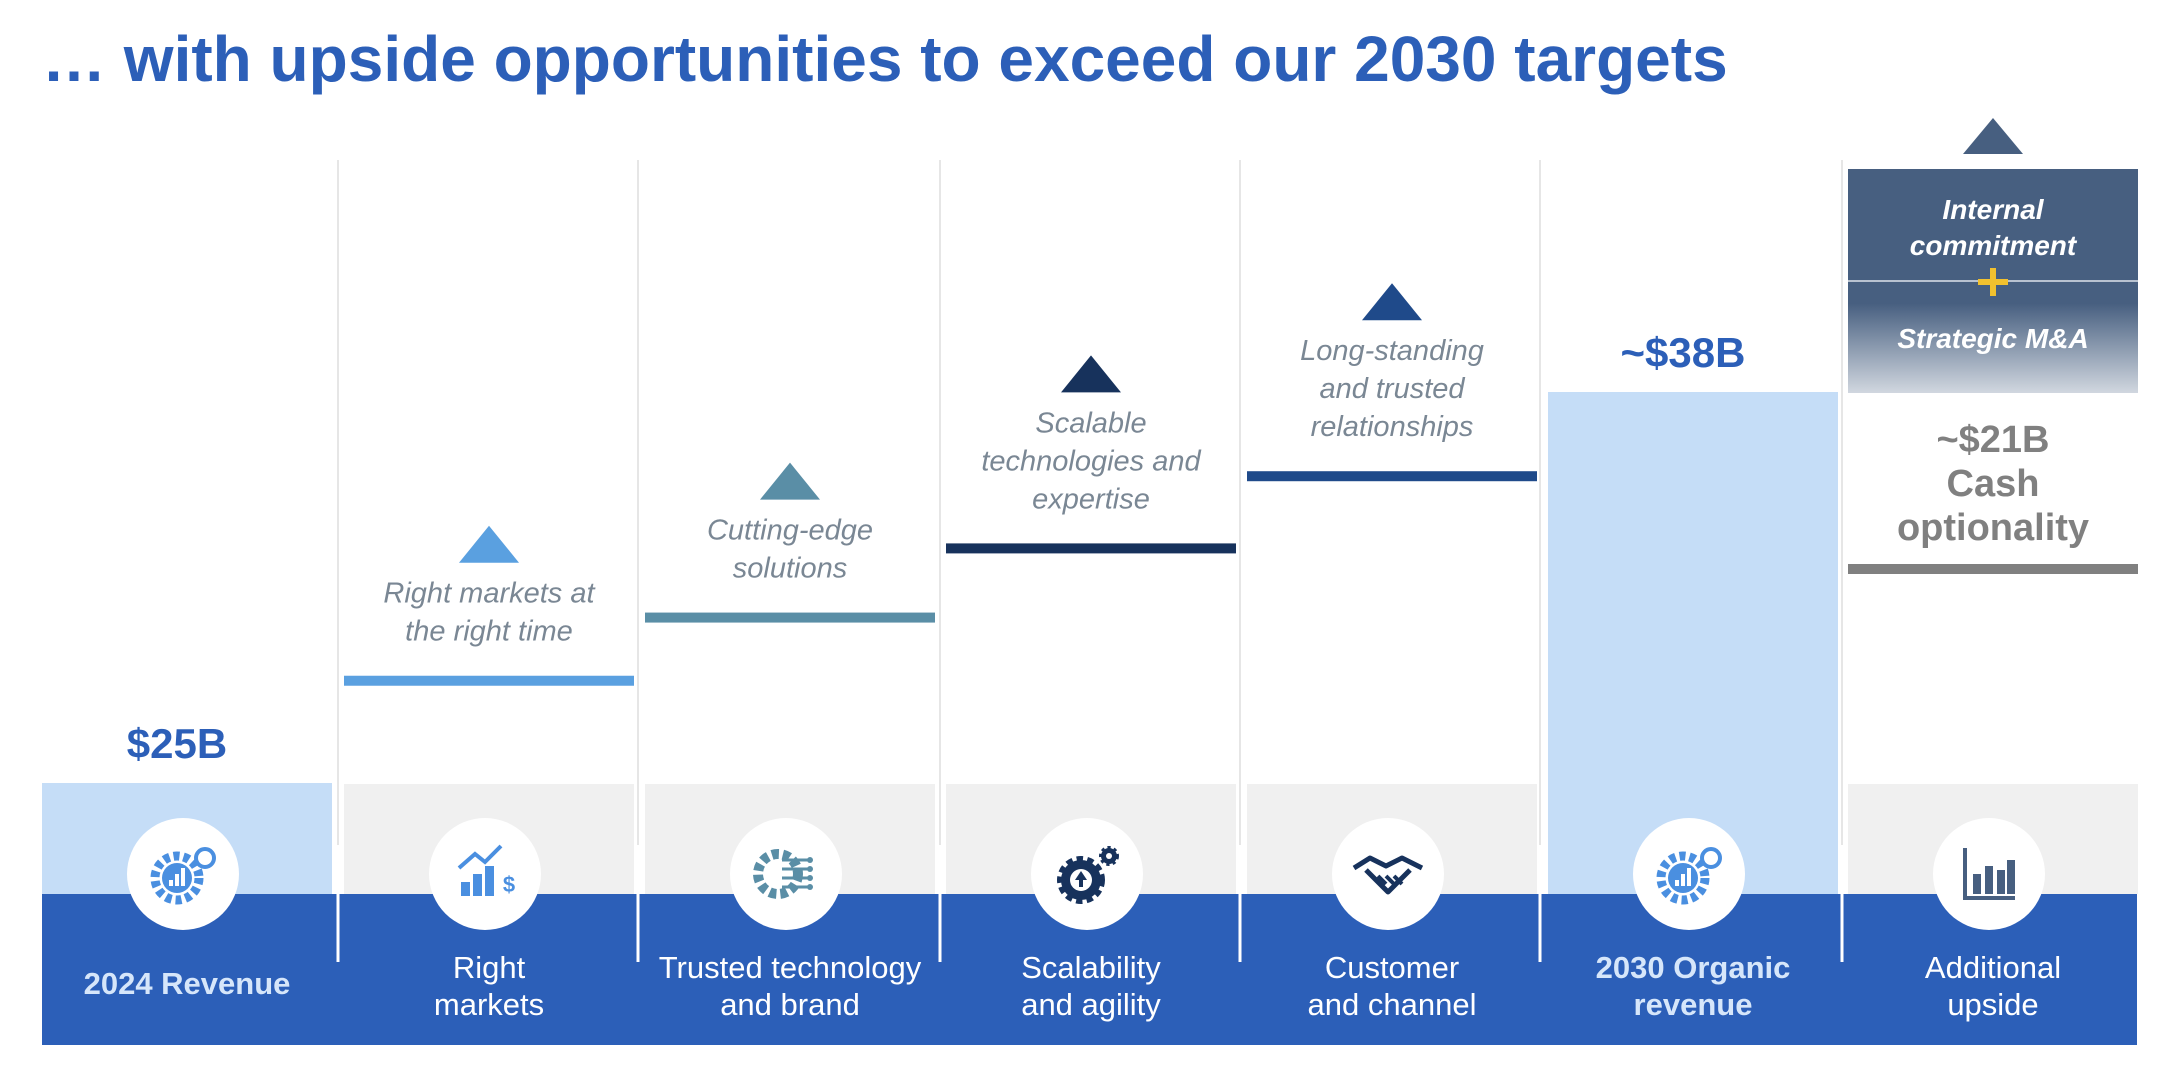 This screenshot has width=2174, height=1084. What do you see at coordinates (1087, 874) in the screenshot?
I see `upward-gears-icon` at bounding box center [1087, 874].